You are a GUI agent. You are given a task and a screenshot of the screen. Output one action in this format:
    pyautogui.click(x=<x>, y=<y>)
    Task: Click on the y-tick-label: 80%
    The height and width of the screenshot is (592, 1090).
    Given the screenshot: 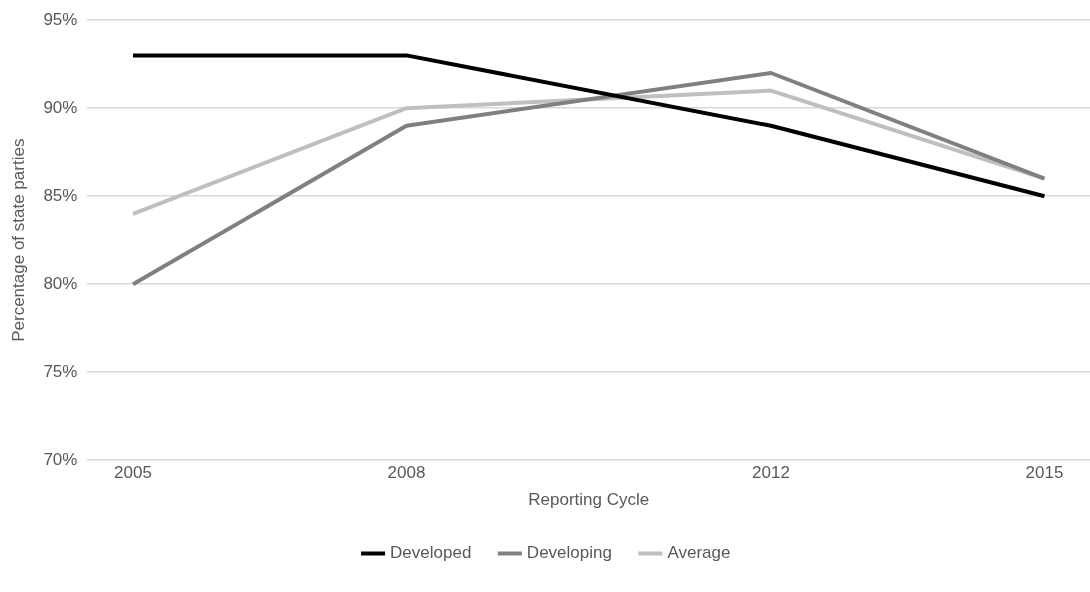 What is the action you would take?
    pyautogui.click(x=60, y=283)
    